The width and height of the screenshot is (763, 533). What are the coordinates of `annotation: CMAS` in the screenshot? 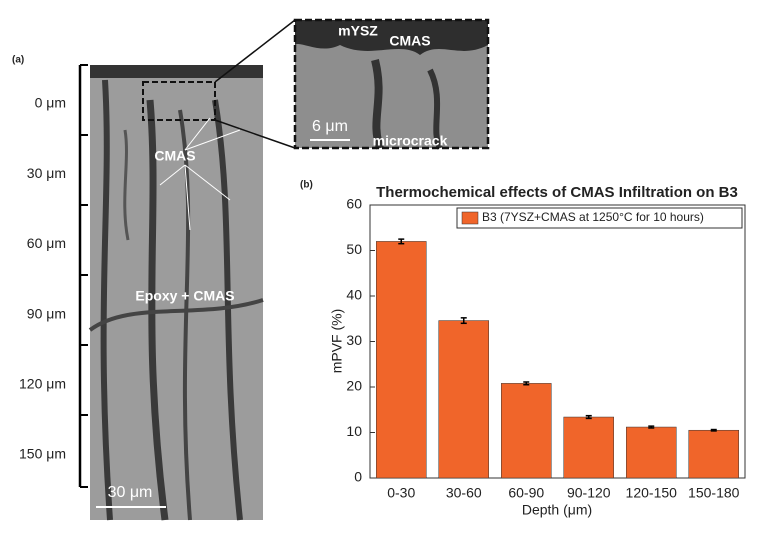 It's located at (174, 156).